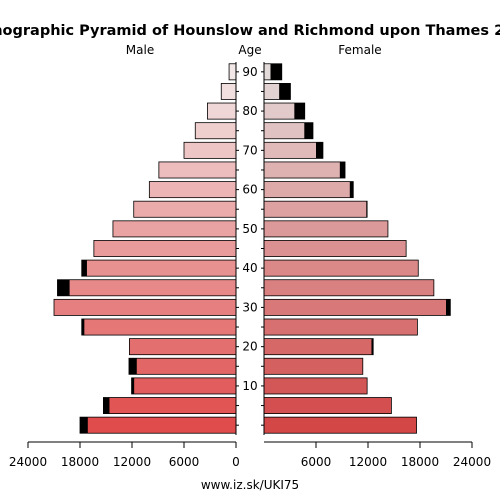 The width and height of the screenshot is (500, 500). Describe the element at coordinates (249, 386) in the screenshot. I see `age-tick-label: 10` at that location.